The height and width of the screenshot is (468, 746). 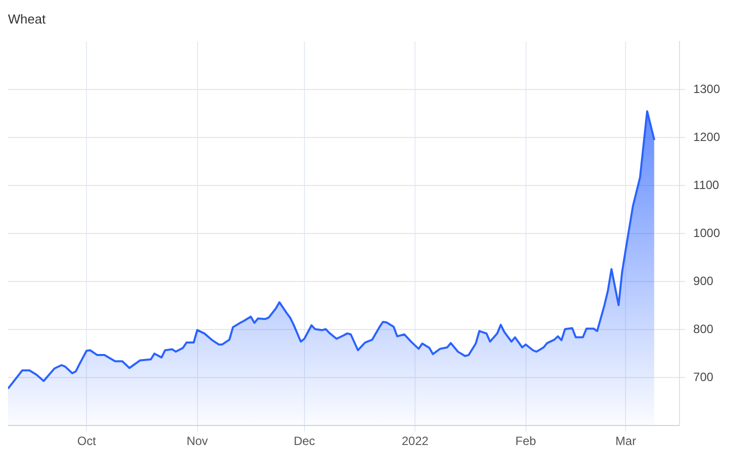 What do you see at coordinates (703, 329) in the screenshot?
I see `y-tick-label: 800` at bounding box center [703, 329].